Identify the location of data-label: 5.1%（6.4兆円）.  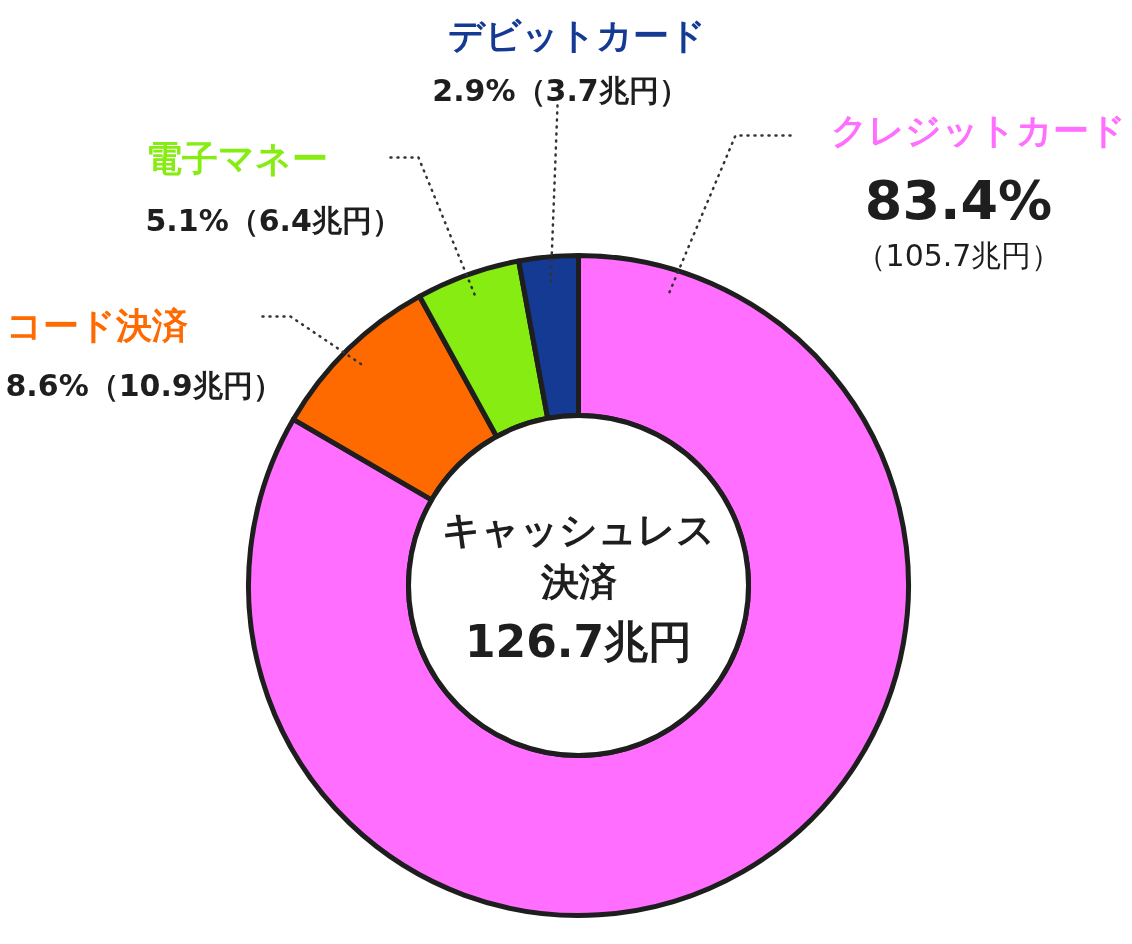
(273, 220).